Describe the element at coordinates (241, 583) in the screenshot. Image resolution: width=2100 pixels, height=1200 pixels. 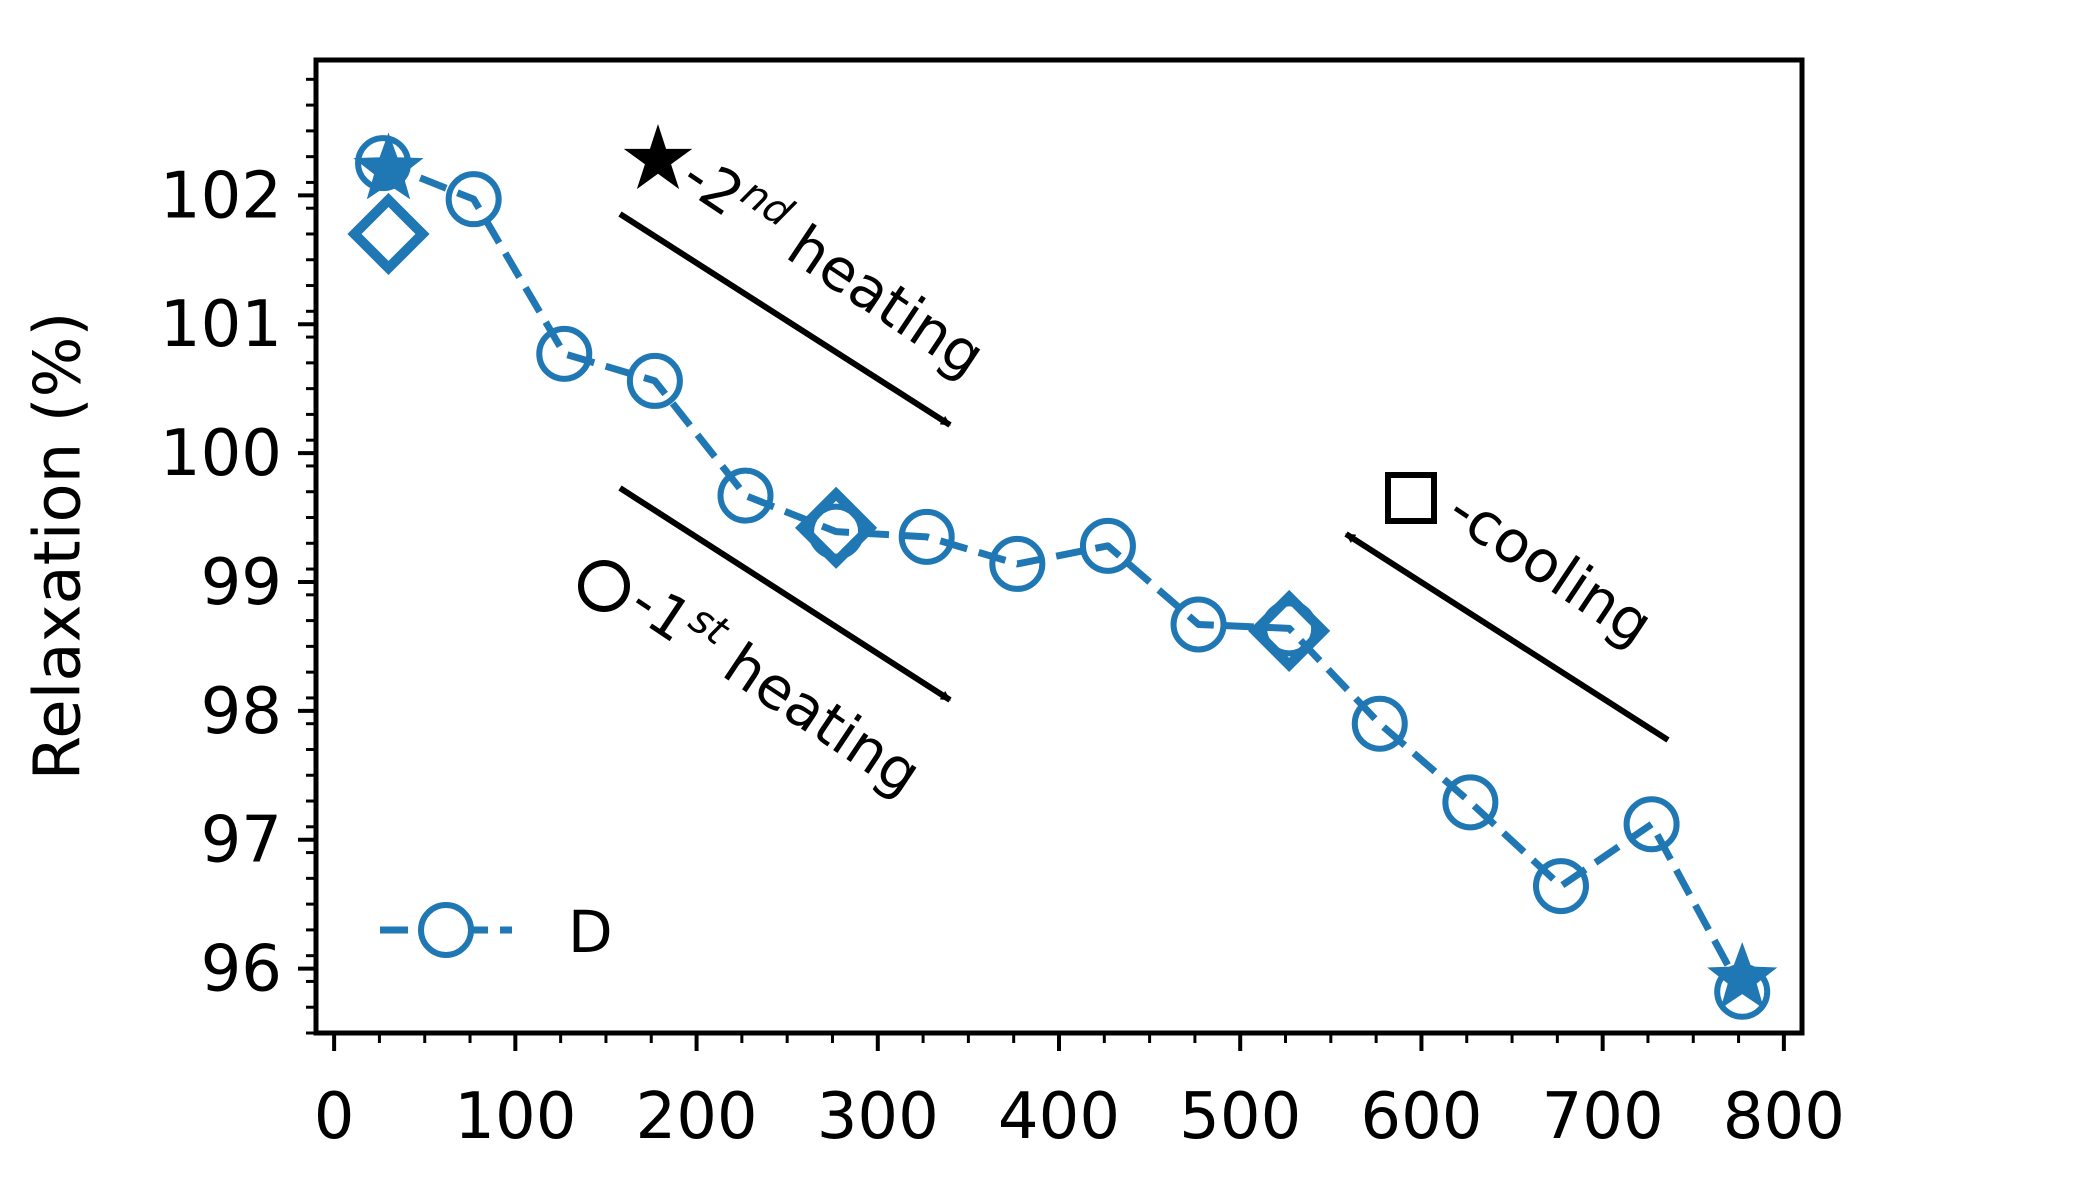
I see `y-tick-label: 99` at that location.